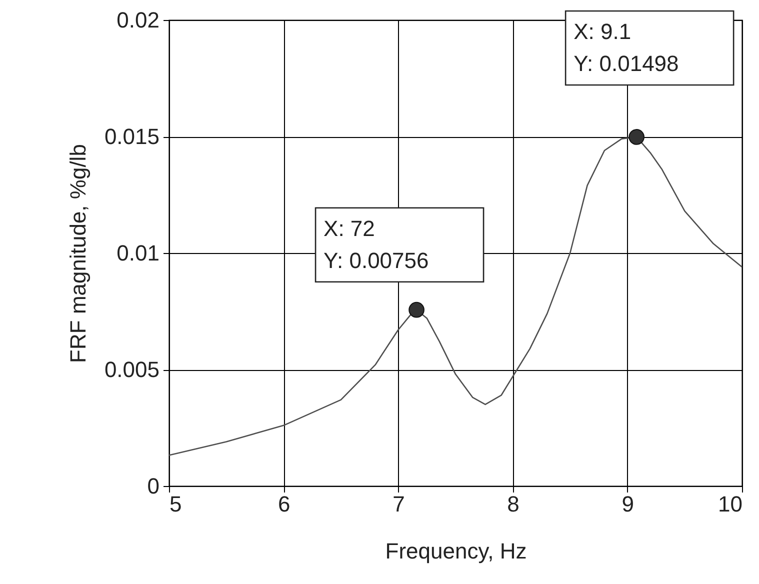  What do you see at coordinates (730, 504) in the screenshot?
I see `x-tick-label: 10` at bounding box center [730, 504].